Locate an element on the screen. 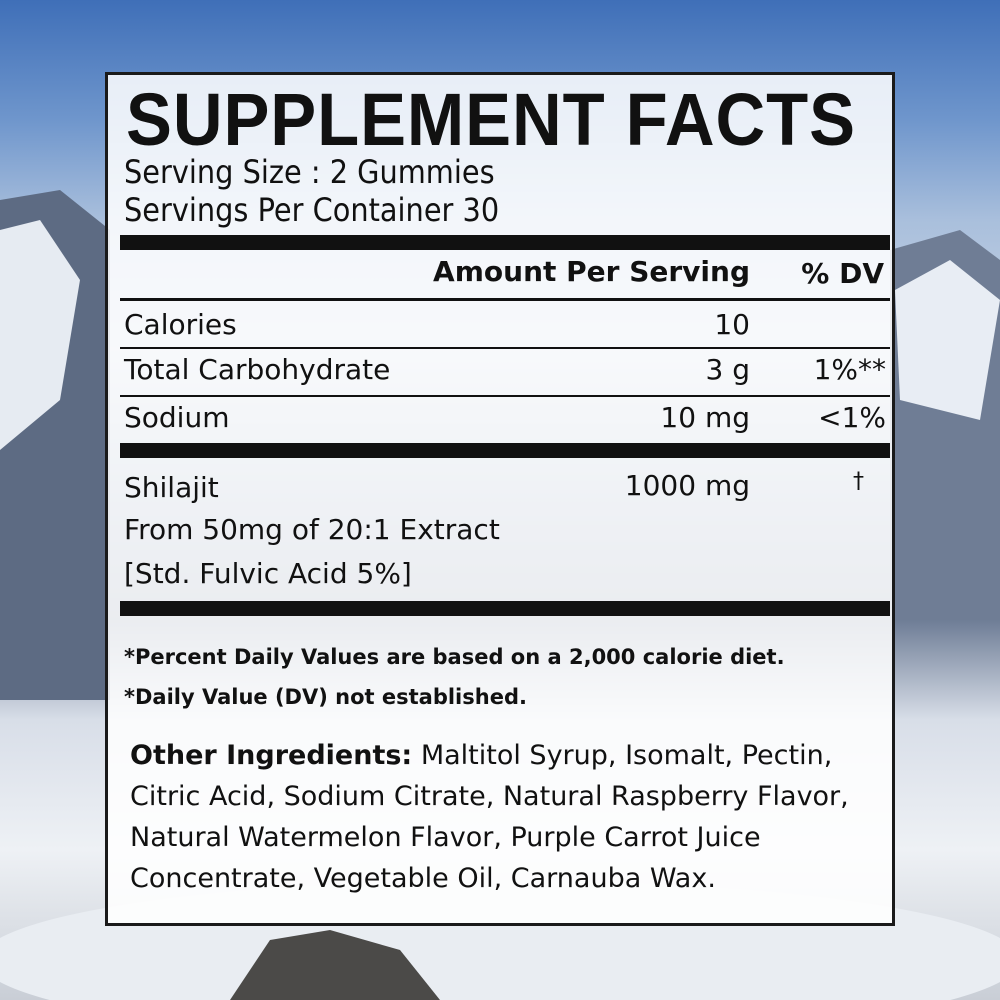 The height and width of the screenshot is (1000, 1000). shilajit-dv: † is located at coordinates (858, 481).